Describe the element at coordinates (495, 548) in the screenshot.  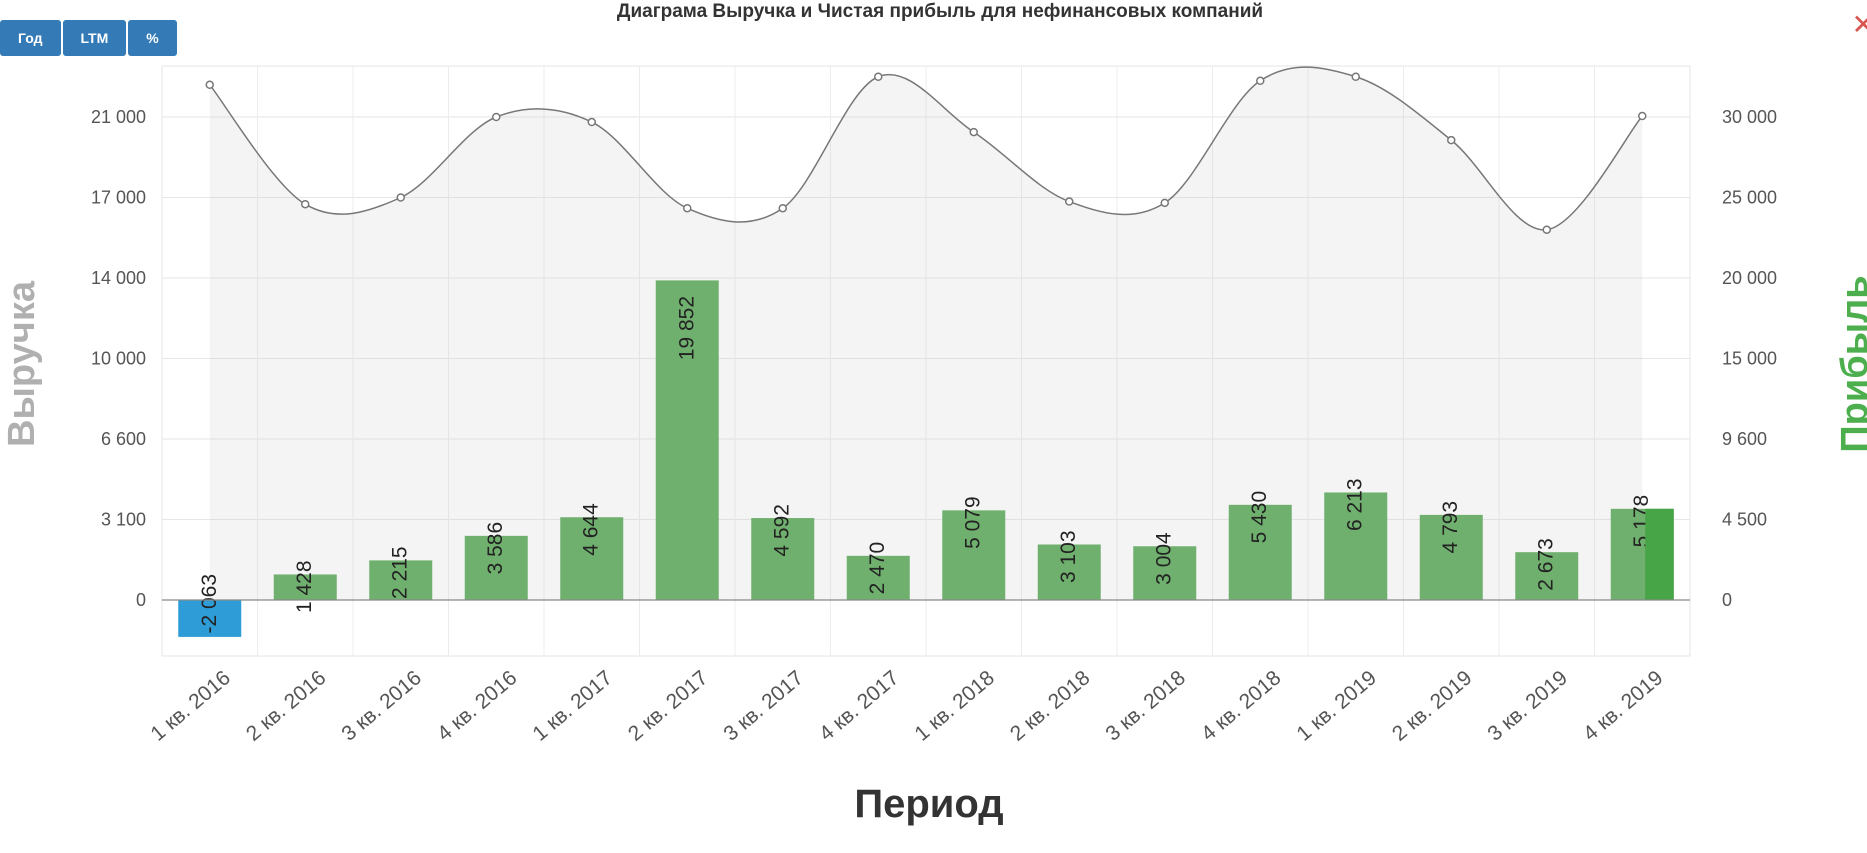
I see `profit-data-label: 3 586` at that location.